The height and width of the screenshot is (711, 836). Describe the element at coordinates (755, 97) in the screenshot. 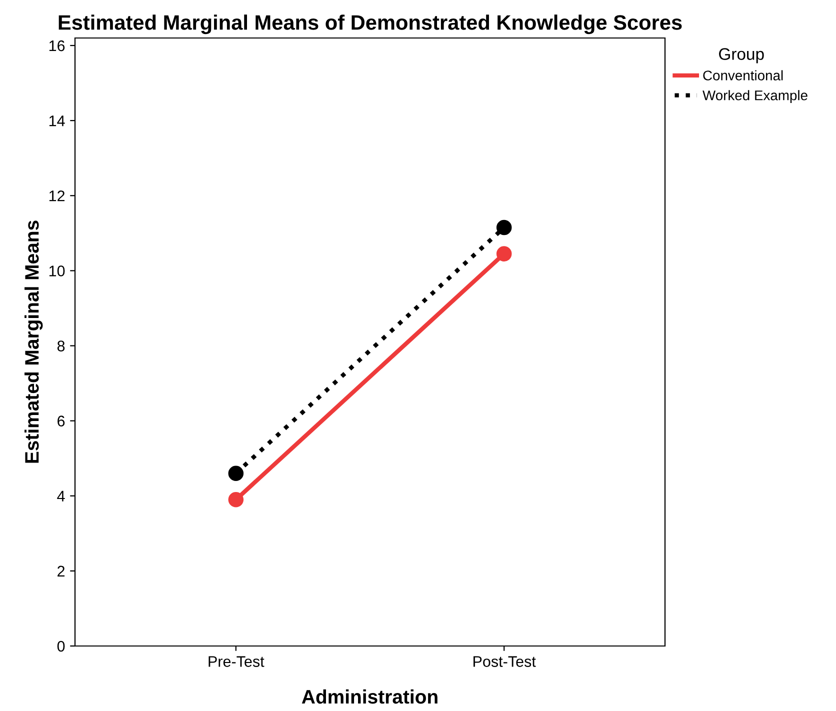

I see `legend-label: Worked Example` at that location.